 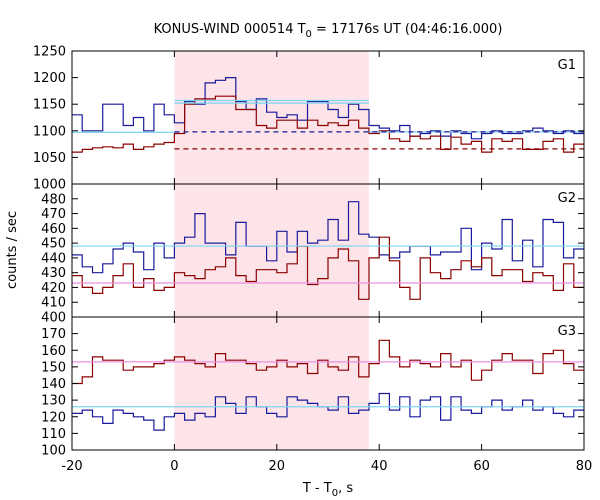 What do you see at coordinates (53, 214) in the screenshot?
I see `g2-ytick-label: 470` at bounding box center [53, 214].